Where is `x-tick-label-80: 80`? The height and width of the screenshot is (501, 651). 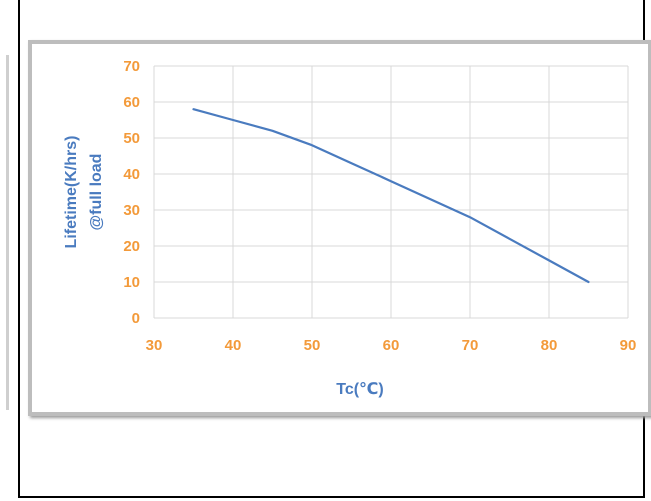
x-tick-label-80: 80 is located at coordinates (549, 345).